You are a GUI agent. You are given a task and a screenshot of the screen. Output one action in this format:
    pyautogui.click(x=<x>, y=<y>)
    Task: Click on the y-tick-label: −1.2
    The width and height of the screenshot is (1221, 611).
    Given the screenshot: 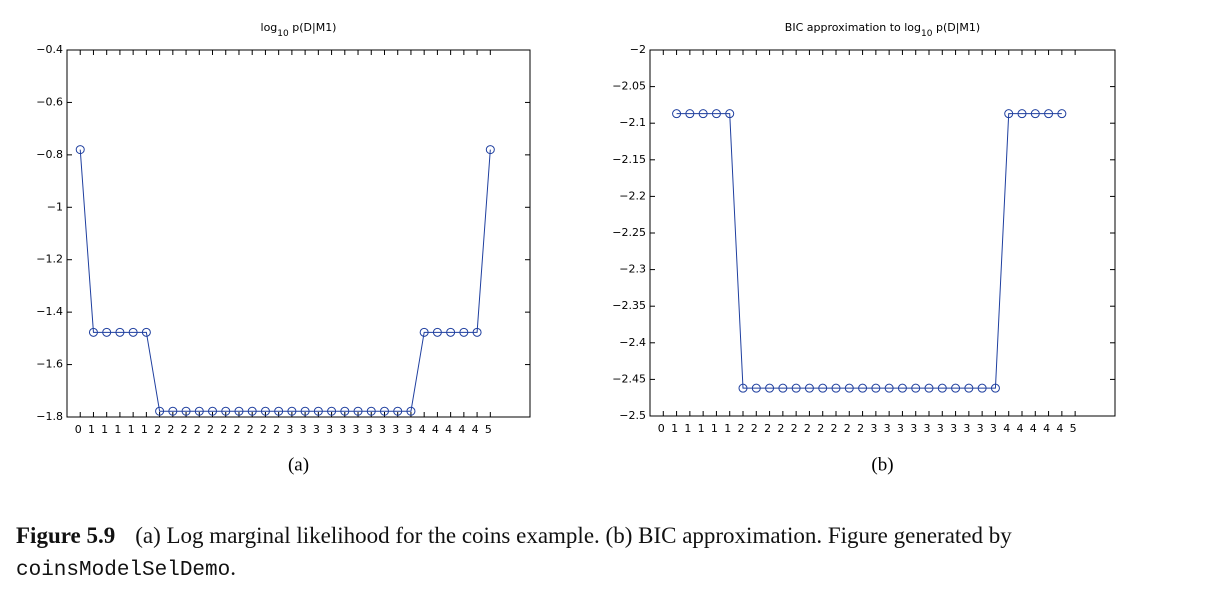 What is the action you would take?
    pyautogui.click(x=49, y=259)
    